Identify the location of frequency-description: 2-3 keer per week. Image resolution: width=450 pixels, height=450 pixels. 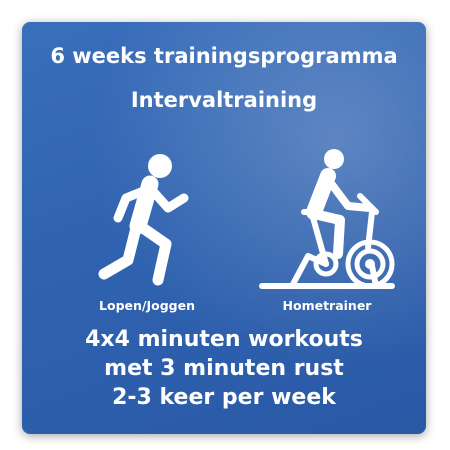
(224, 397).